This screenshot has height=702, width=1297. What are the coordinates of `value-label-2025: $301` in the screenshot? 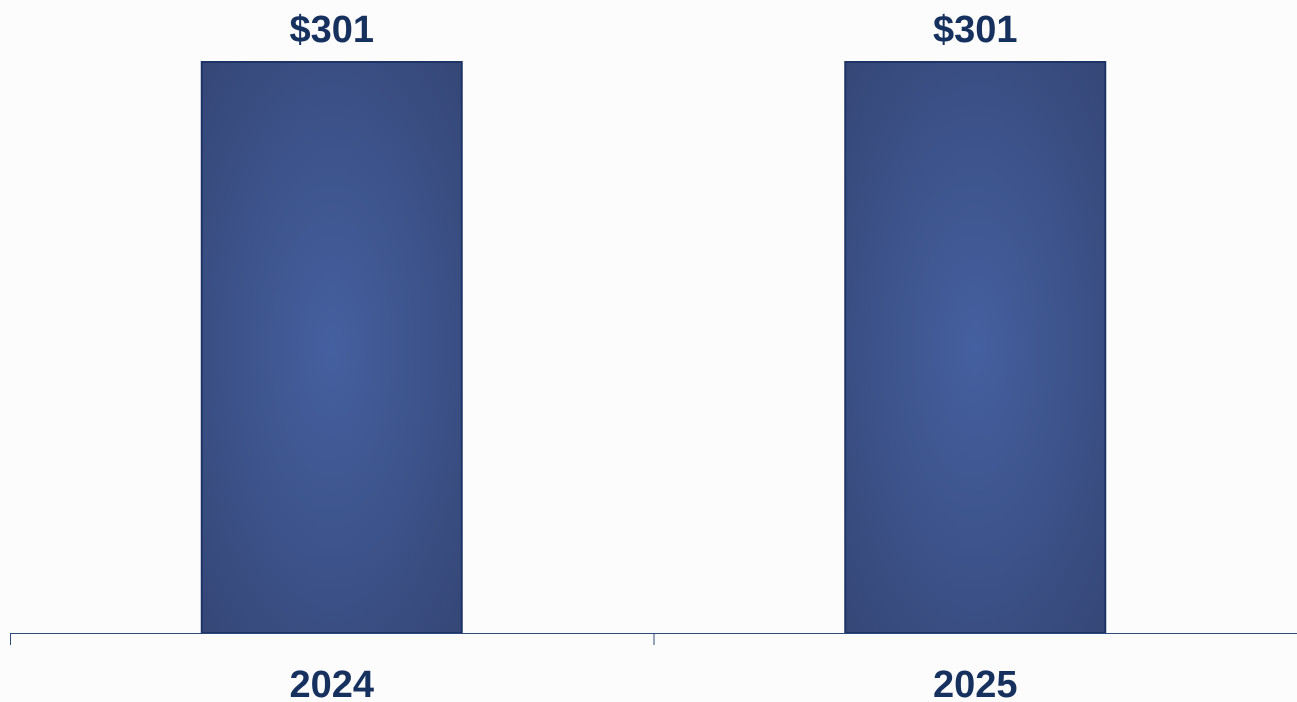 It's located at (975, 30).